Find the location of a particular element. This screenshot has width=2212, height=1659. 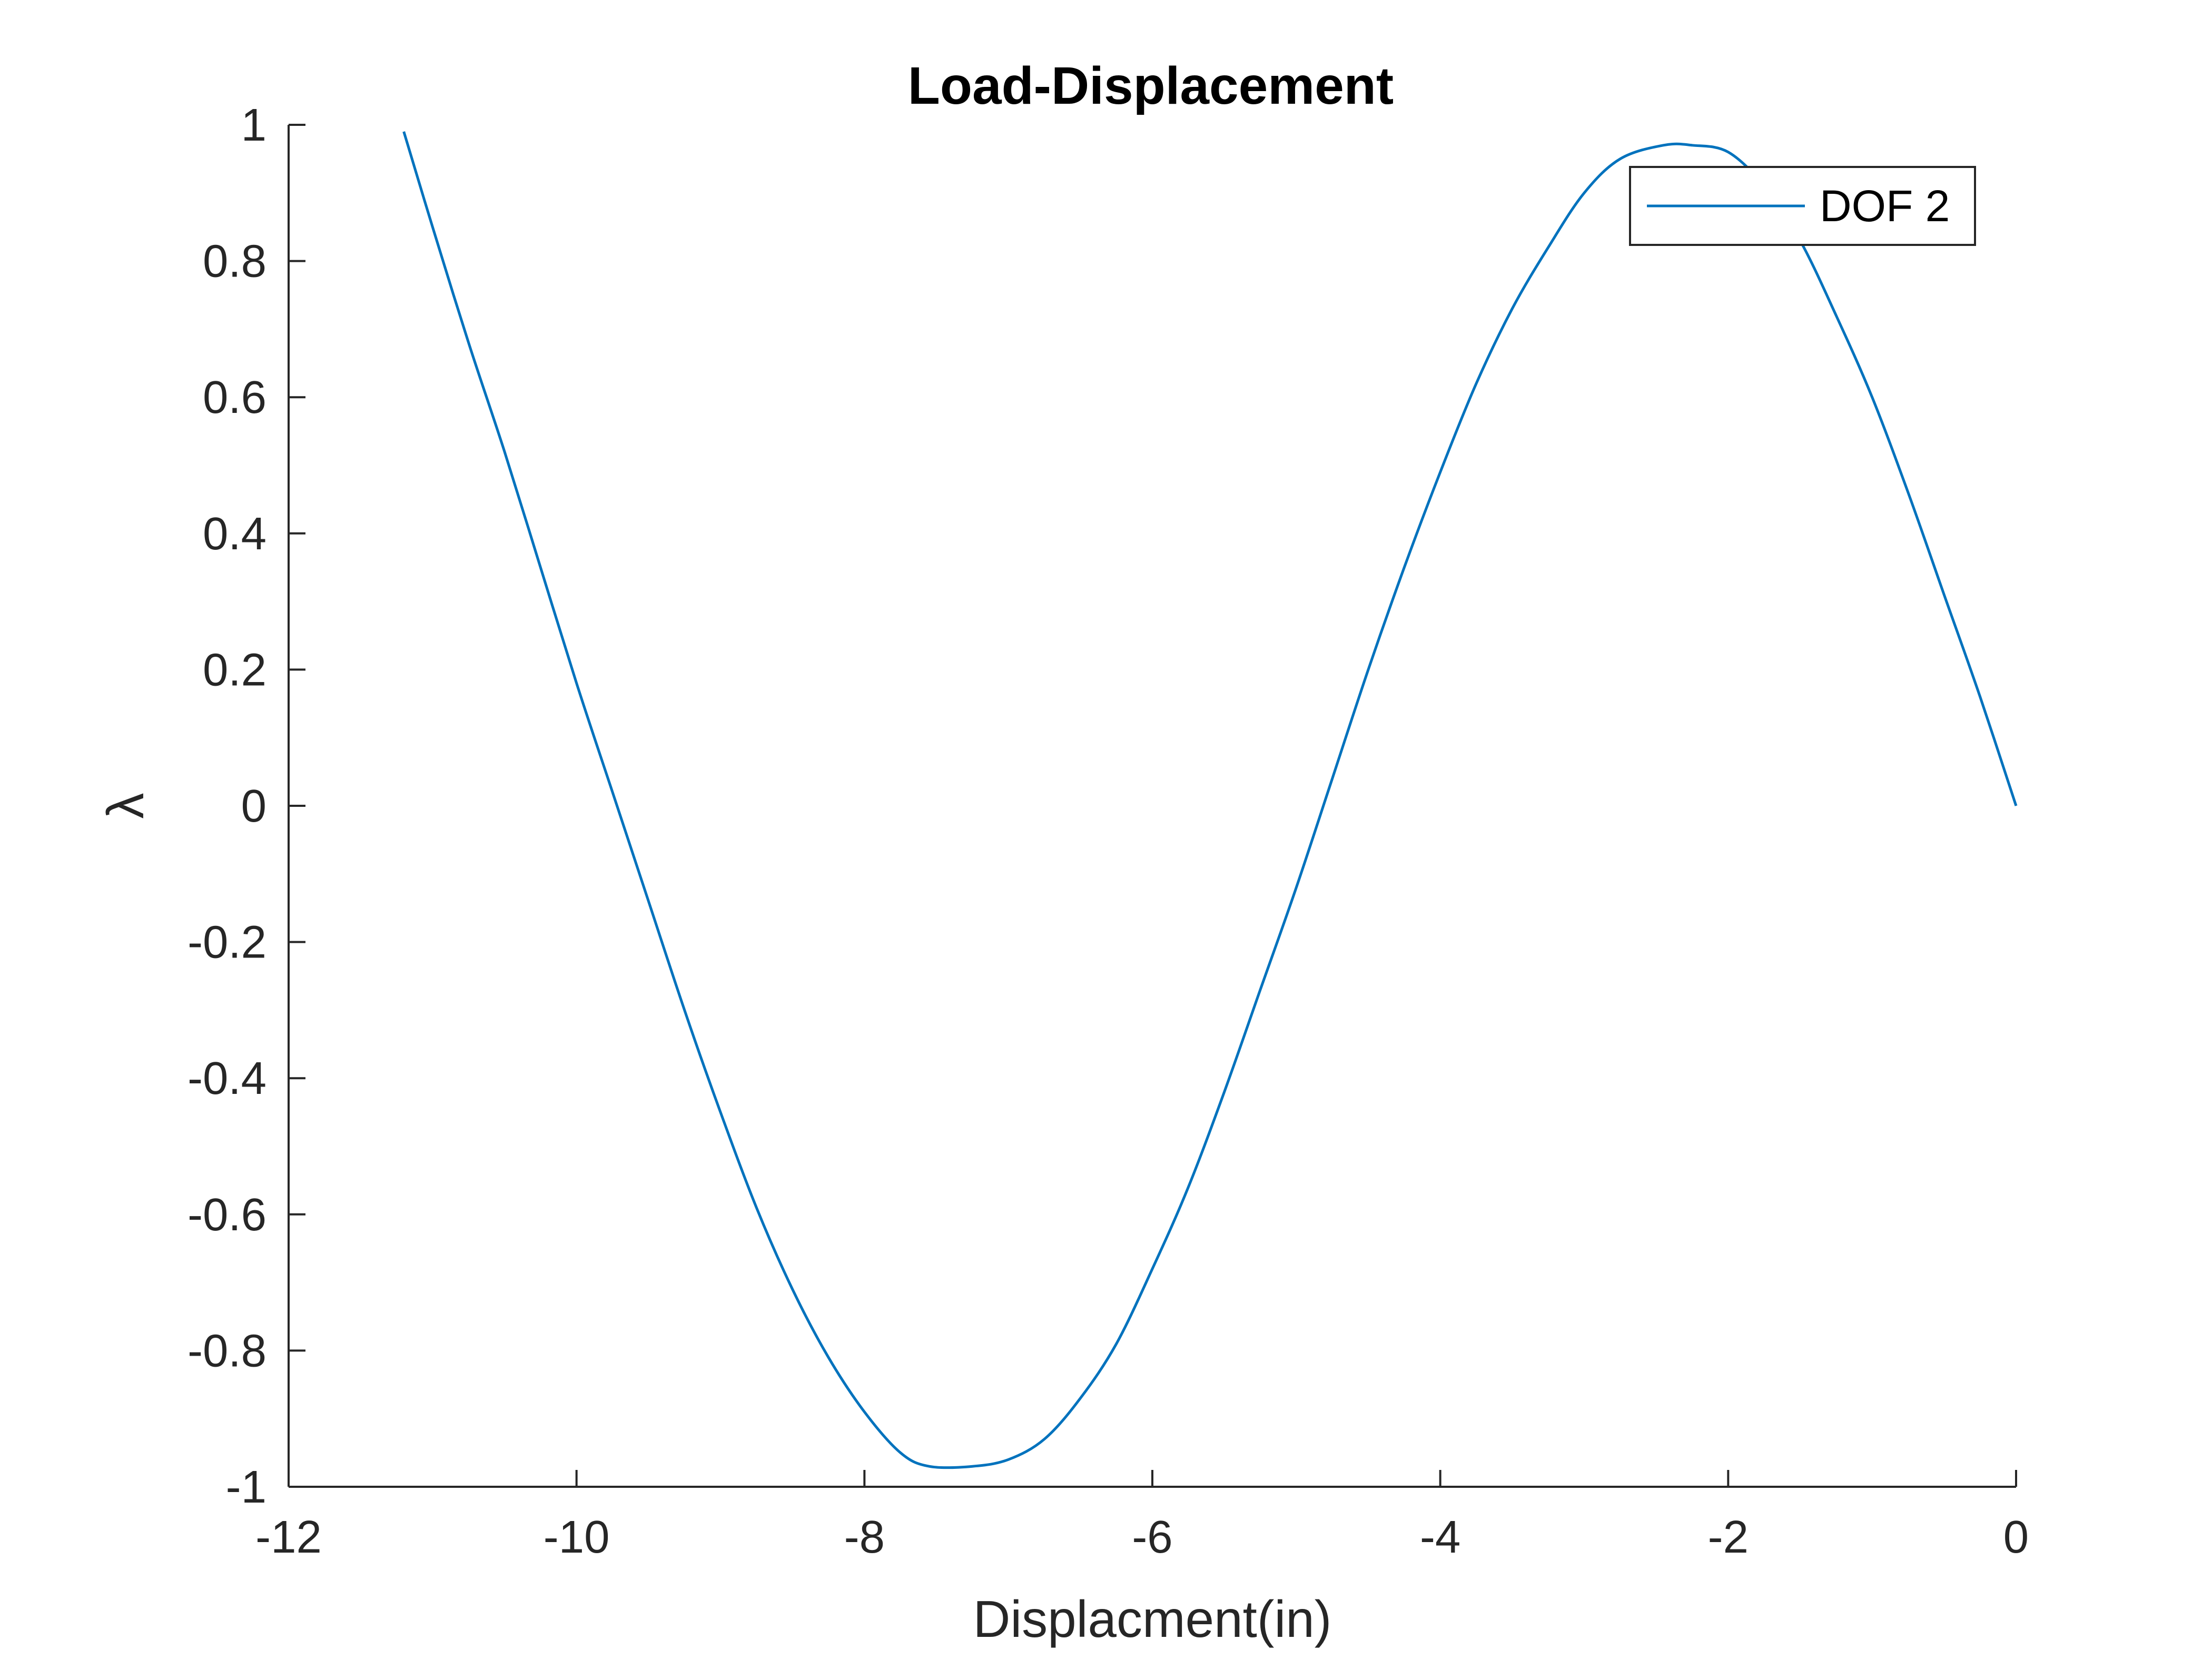

y-tick-label: 1 is located at coordinates (253, 125).